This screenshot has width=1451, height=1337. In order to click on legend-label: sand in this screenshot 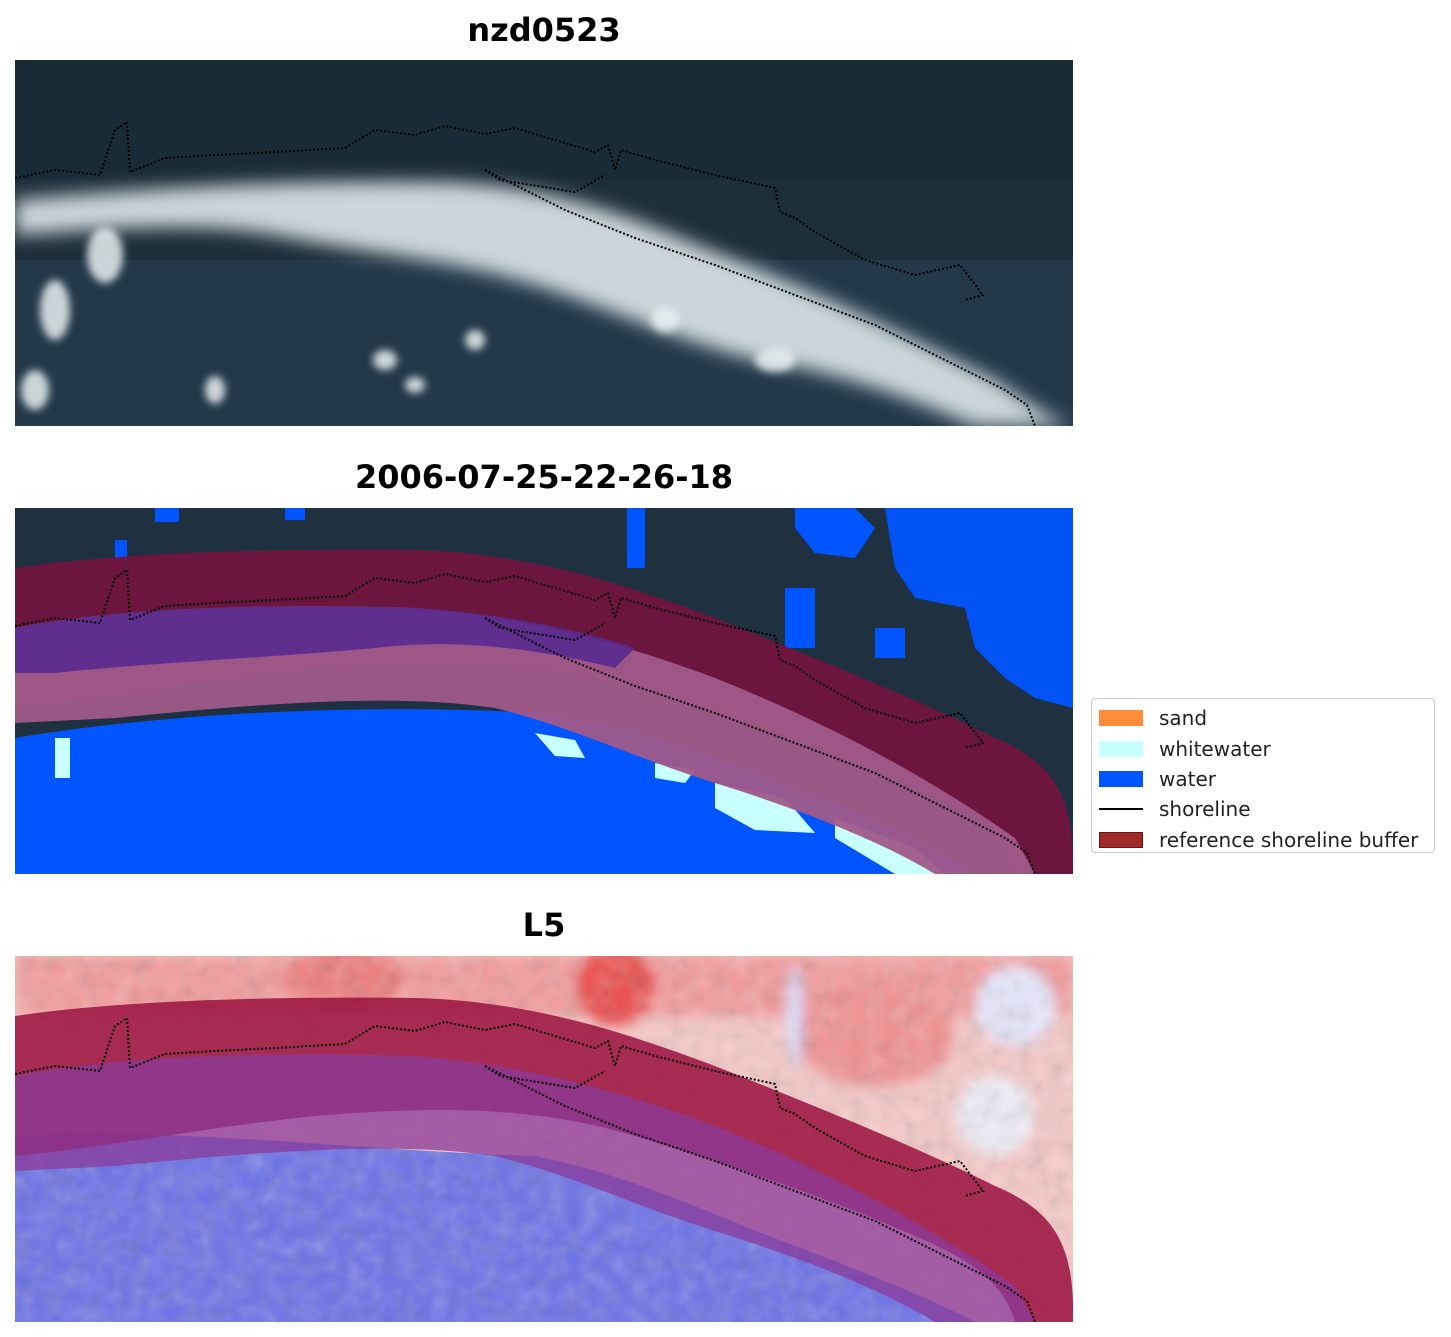, I will do `click(1183, 718)`.